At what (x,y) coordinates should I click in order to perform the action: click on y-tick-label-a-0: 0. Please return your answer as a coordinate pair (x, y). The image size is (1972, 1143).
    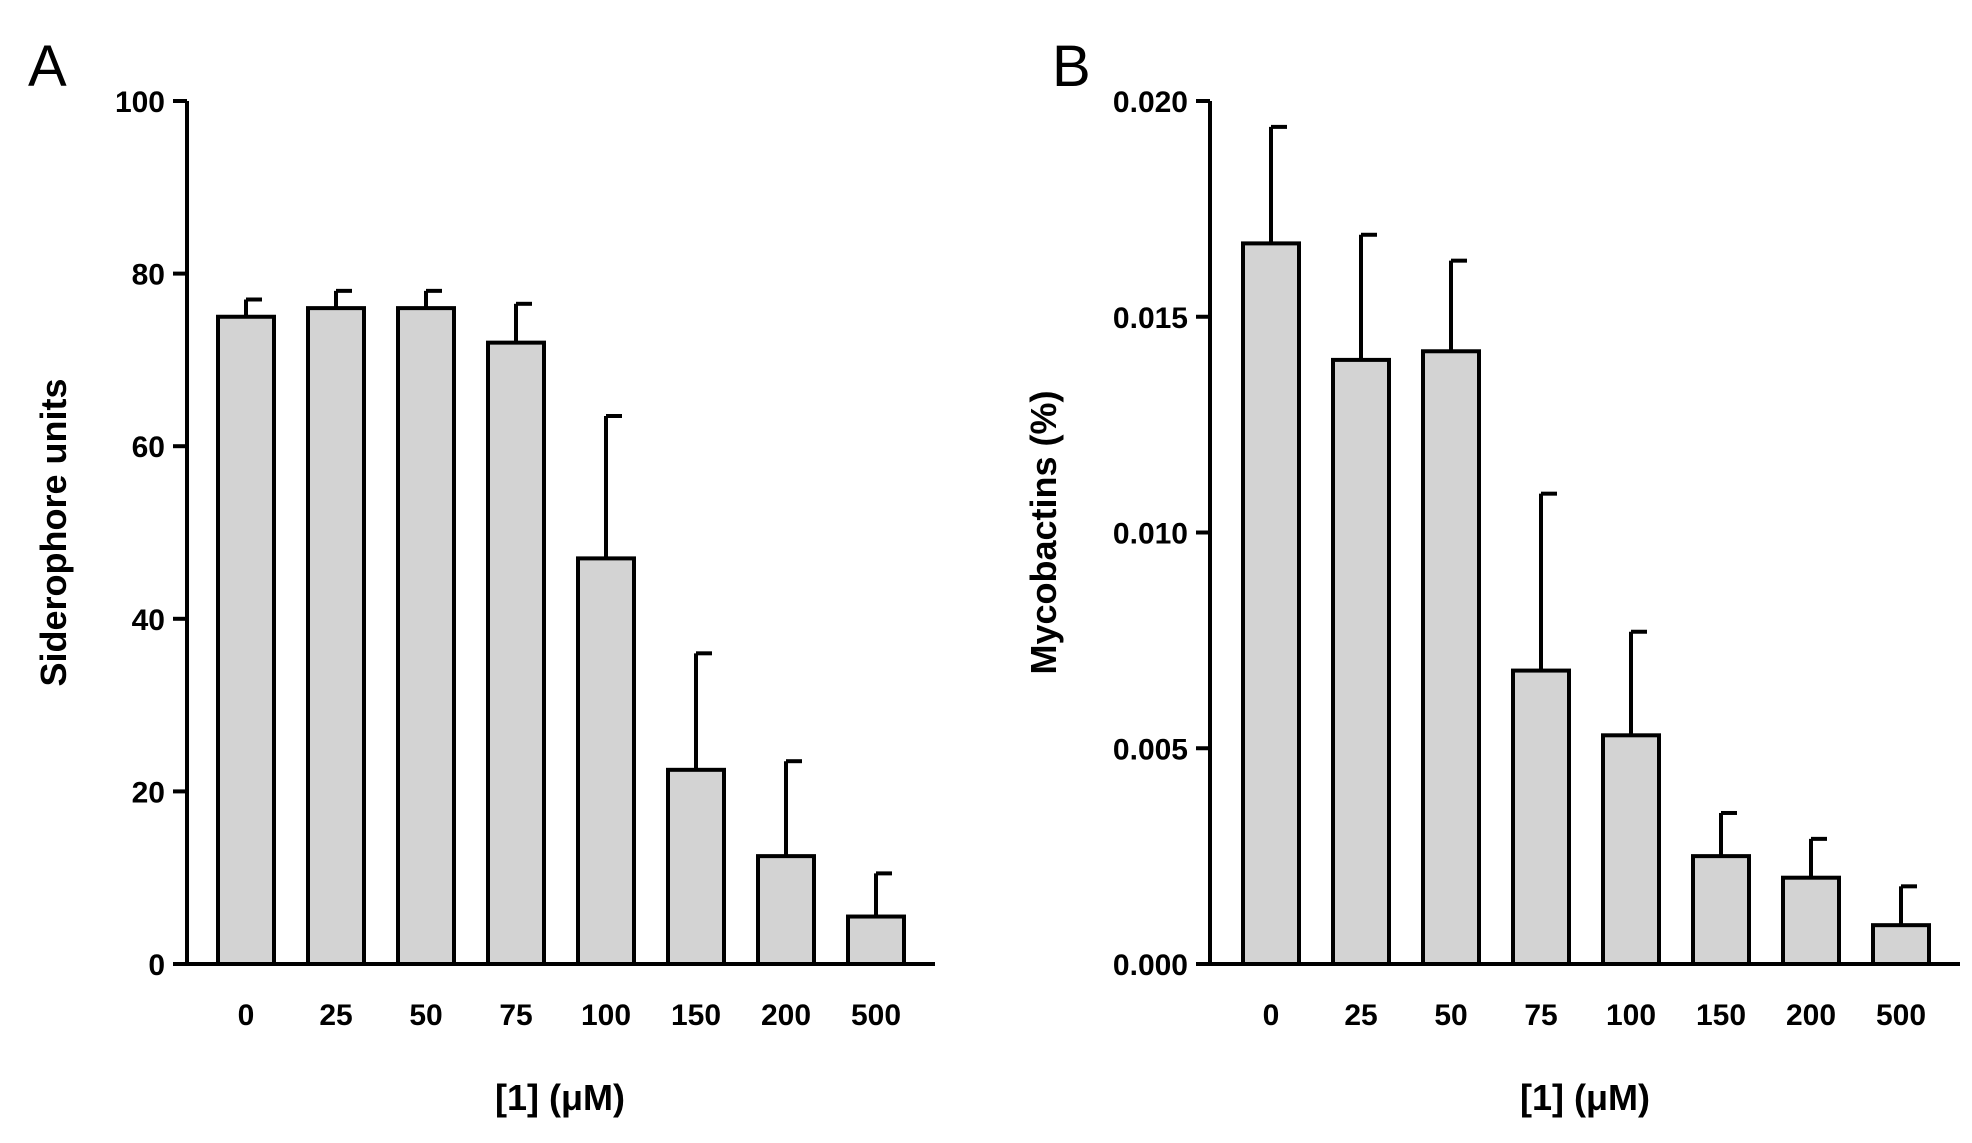
    Looking at the image, I should click on (156, 965).